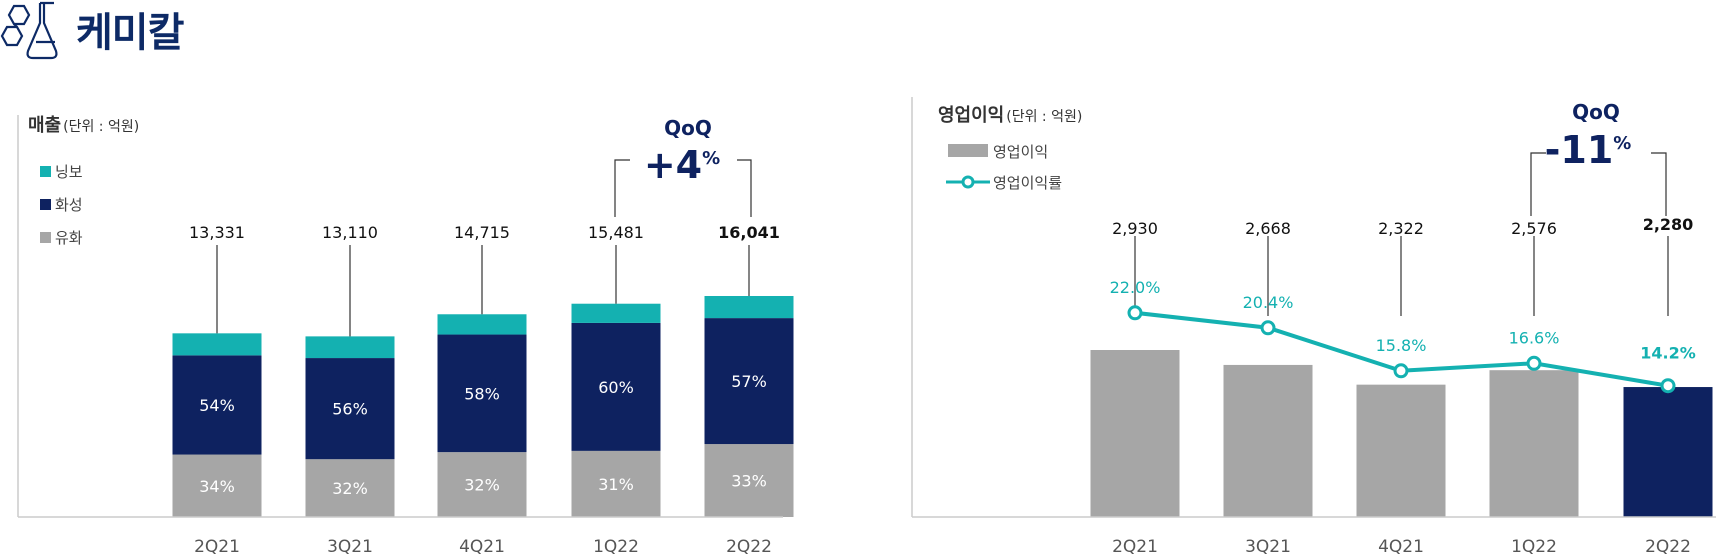 The width and height of the screenshot is (1716, 558). What do you see at coordinates (217, 232) in the screenshot?
I see `revenue-total-label: 13,331` at bounding box center [217, 232].